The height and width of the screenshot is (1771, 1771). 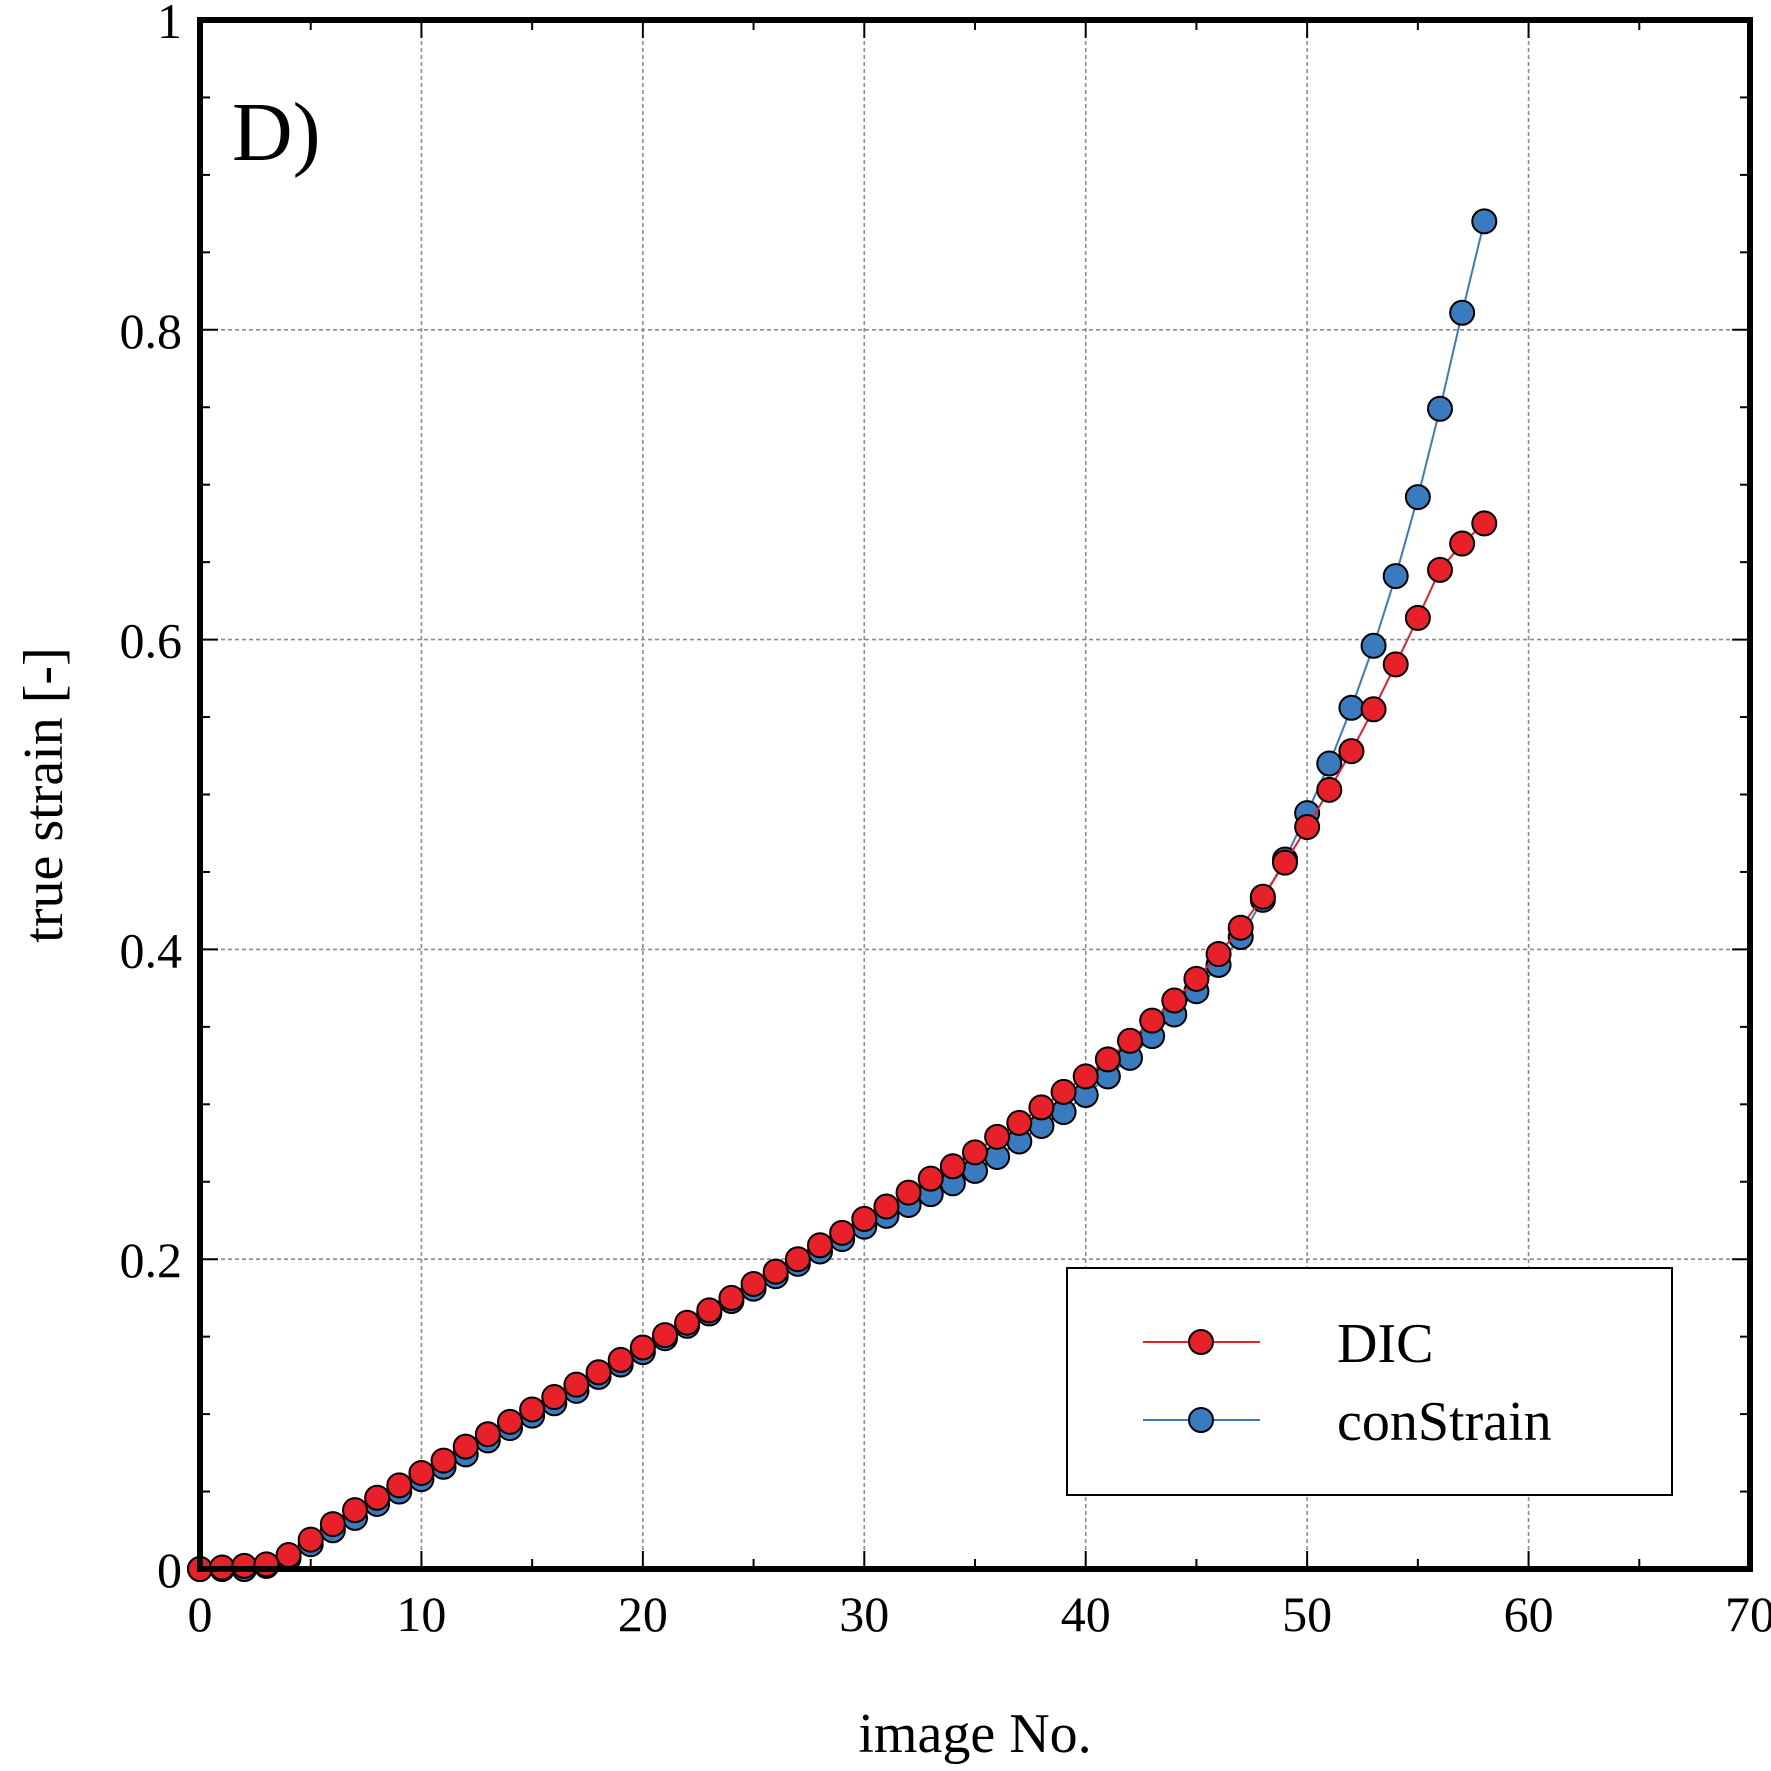 What do you see at coordinates (1307, 1614) in the screenshot?
I see `x-tick-label: 50` at bounding box center [1307, 1614].